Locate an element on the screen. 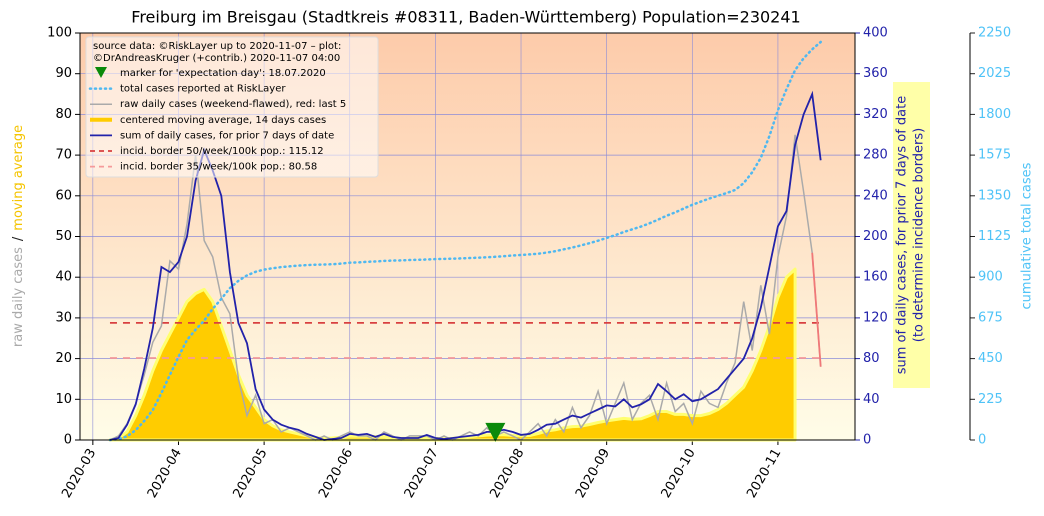  y3-tick-label: 900 is located at coordinates (990, 277).